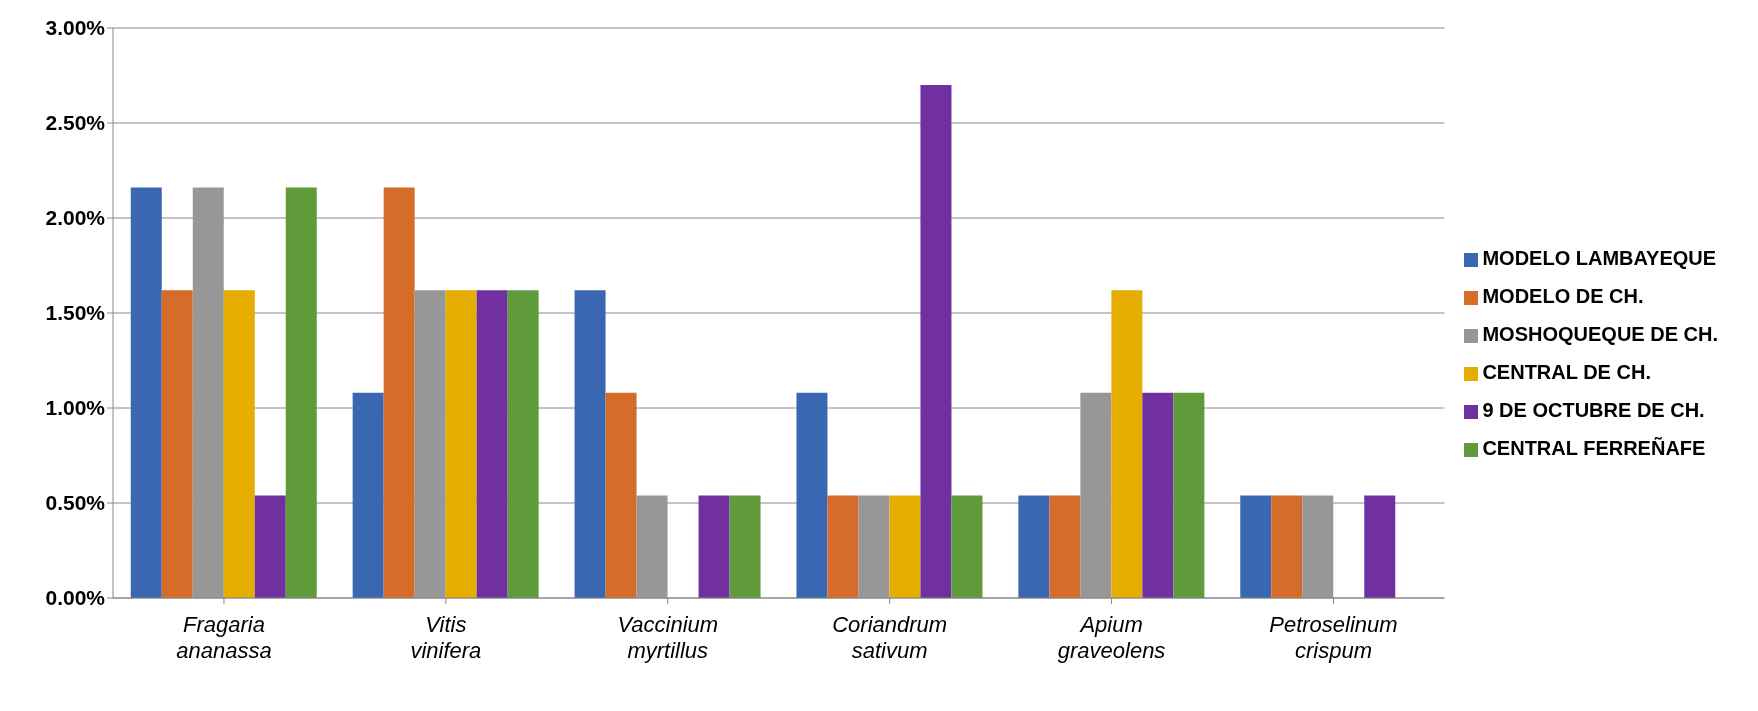 The width and height of the screenshot is (1758, 711). What do you see at coordinates (668, 637) in the screenshot?
I see `x-tick-label: Vaccinium myrtillus` at bounding box center [668, 637].